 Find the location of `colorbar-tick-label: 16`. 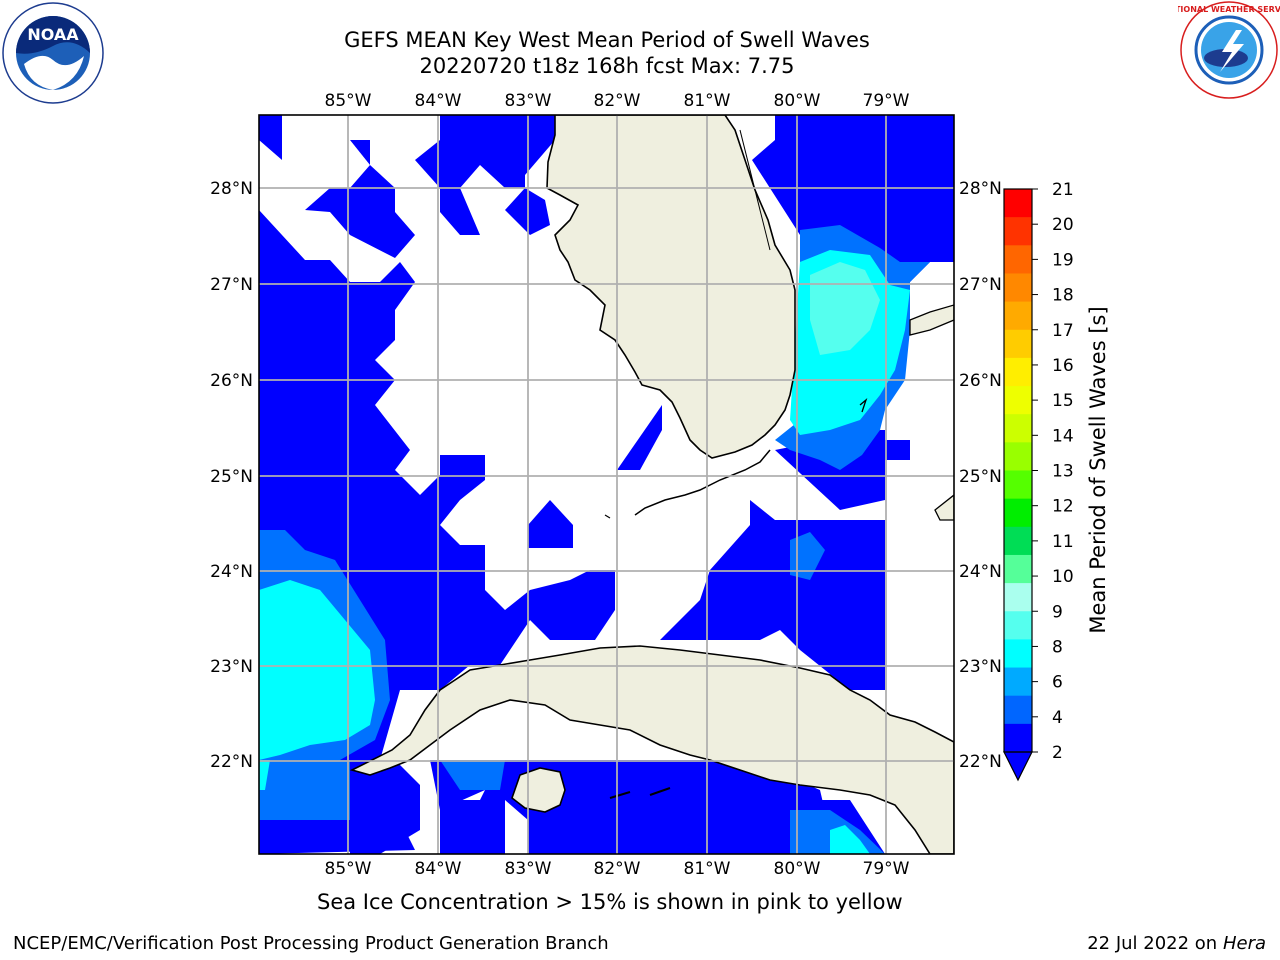

colorbar-tick-label: 16 is located at coordinates (1063, 366).